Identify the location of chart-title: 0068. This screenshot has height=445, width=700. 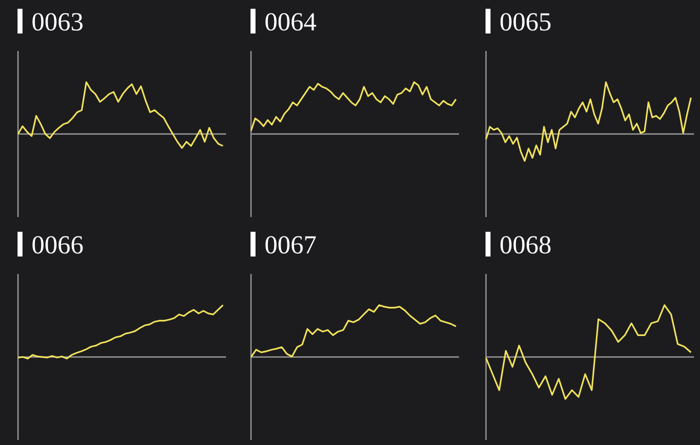
(525, 245).